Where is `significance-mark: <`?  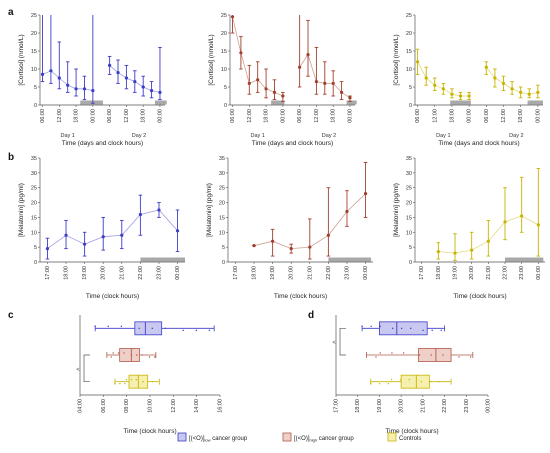
significance-mark: < is located at coordinates (77, 370).